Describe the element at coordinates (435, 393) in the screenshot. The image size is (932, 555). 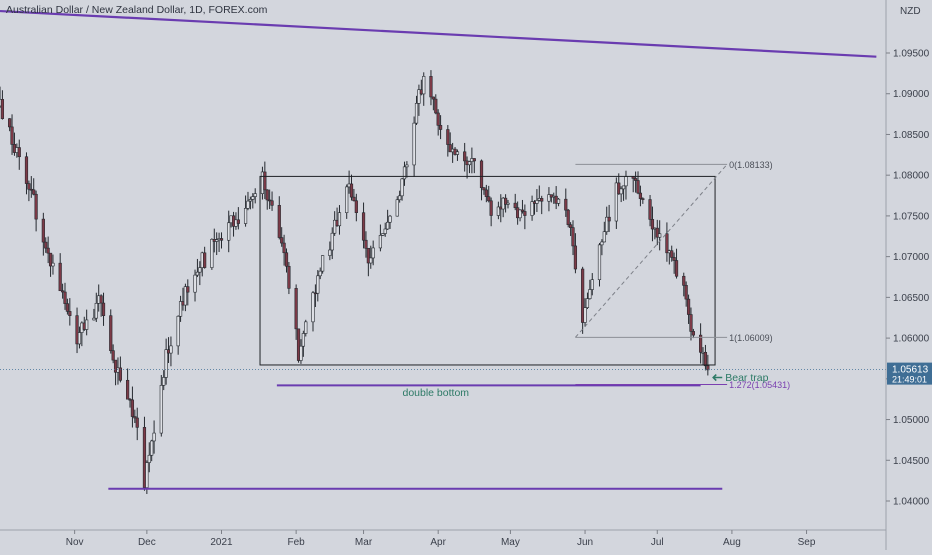
I see `double-bottom-label: double bottom` at that location.